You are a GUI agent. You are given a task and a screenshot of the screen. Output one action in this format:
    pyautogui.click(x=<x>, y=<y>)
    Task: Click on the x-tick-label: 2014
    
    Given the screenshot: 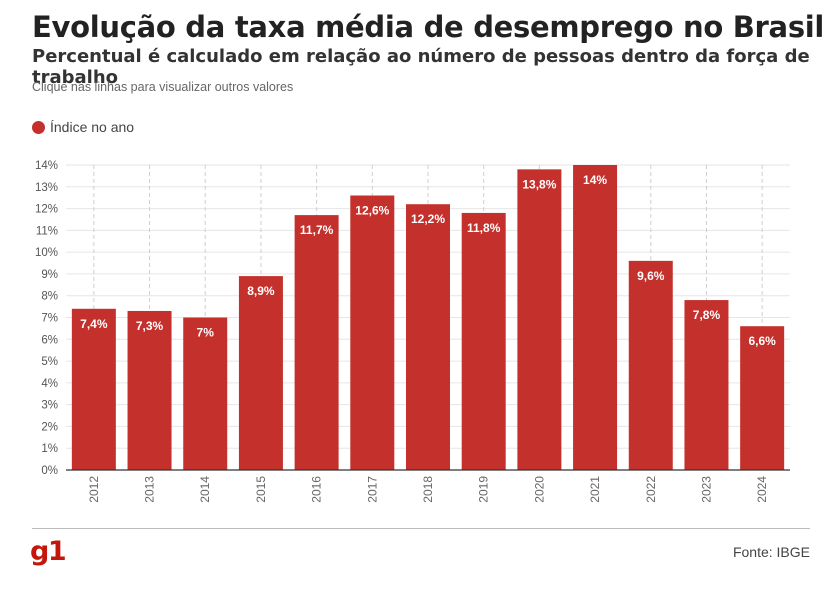 What is the action you would take?
    pyautogui.click(x=205, y=489)
    